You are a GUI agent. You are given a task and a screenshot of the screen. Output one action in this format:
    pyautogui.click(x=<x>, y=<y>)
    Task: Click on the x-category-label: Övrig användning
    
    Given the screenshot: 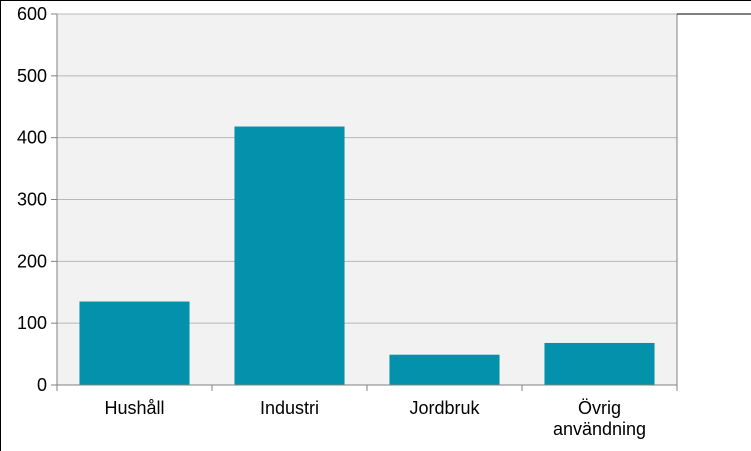 What is the action you would take?
    pyautogui.click(x=599, y=418)
    